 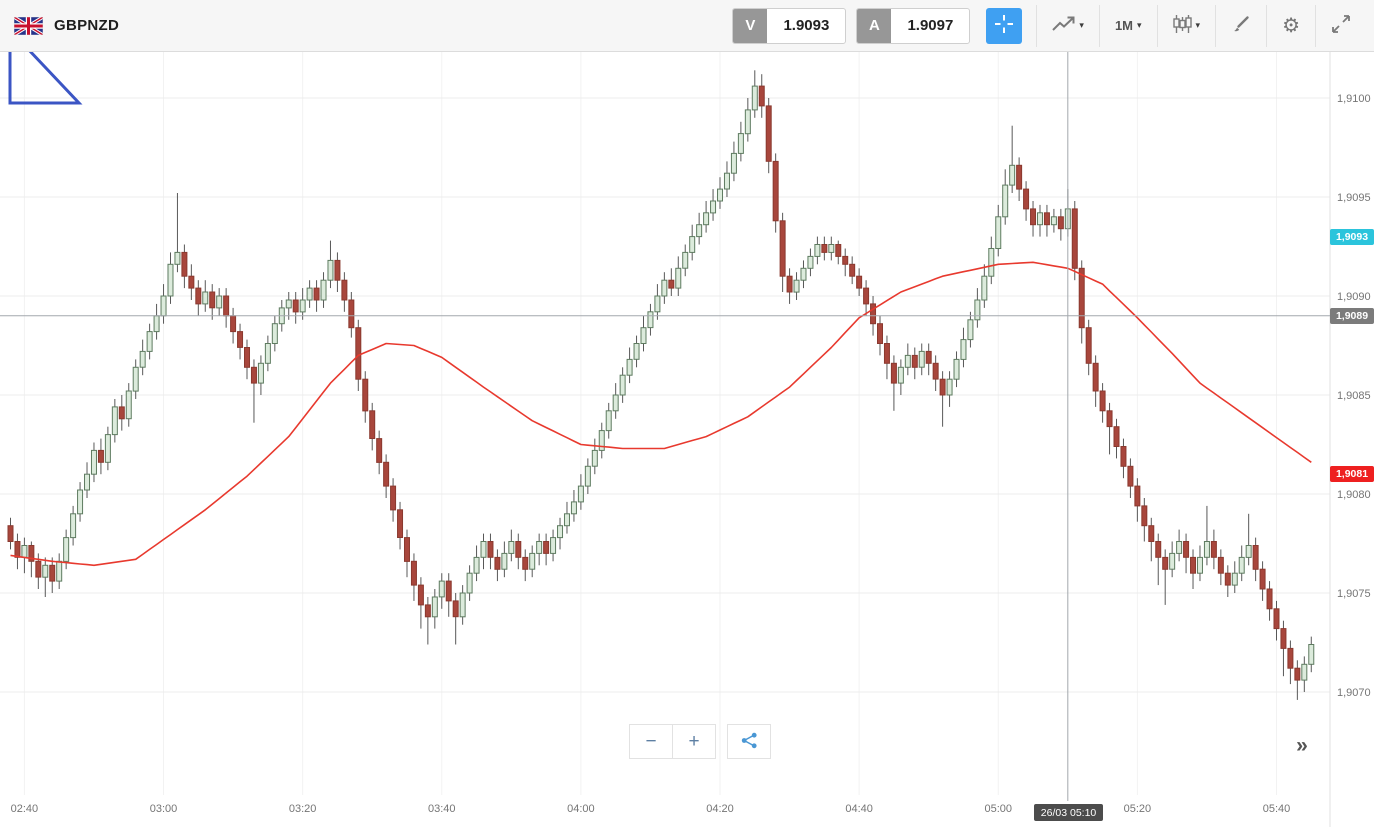 I want to click on timeframe-dropdown: 1M ▾, so click(x=1128, y=26).